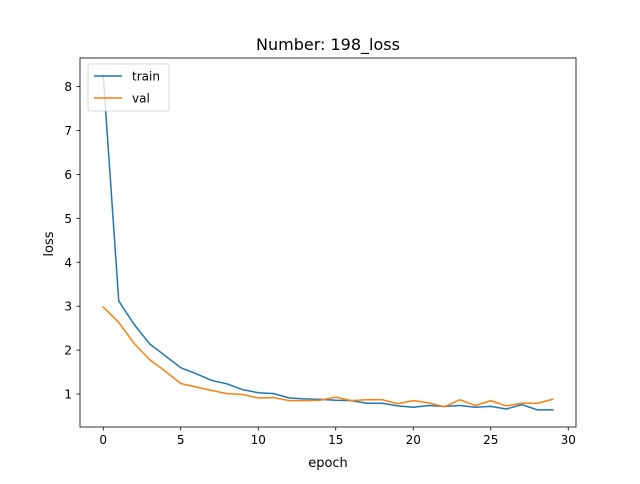 The height and width of the screenshot is (484, 640). Describe the element at coordinates (258, 440) in the screenshot. I see `x-tick-label: 10` at that location.